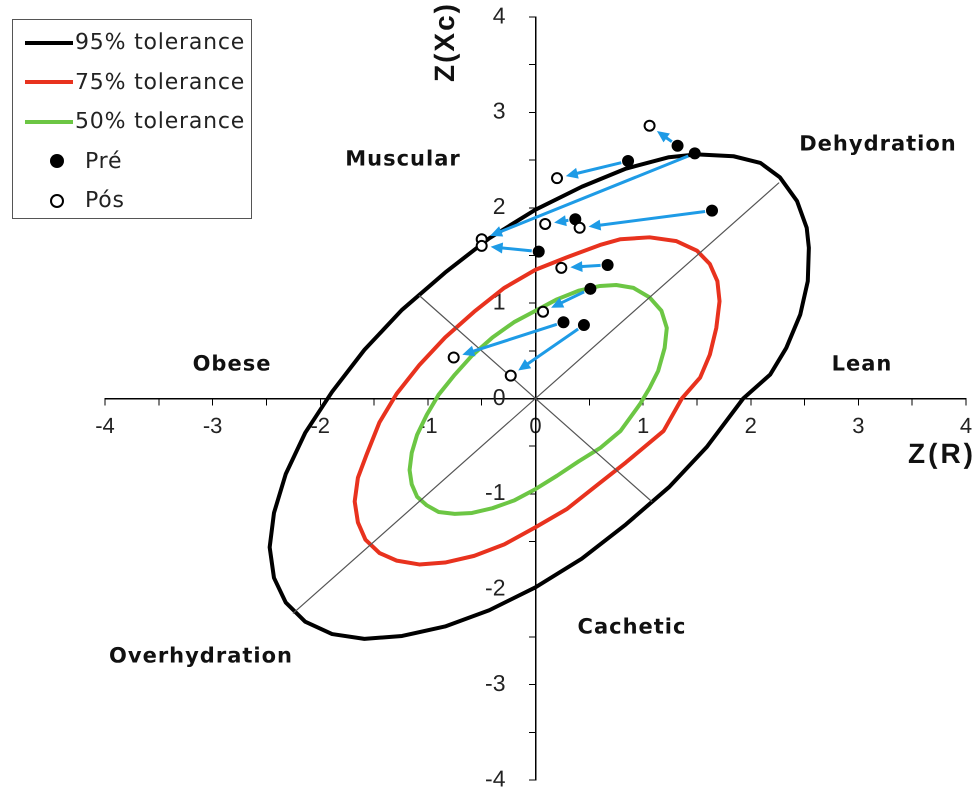 This screenshot has height=792, width=979. What do you see at coordinates (862, 363) in the screenshot?
I see `annotation: Lean` at bounding box center [862, 363].